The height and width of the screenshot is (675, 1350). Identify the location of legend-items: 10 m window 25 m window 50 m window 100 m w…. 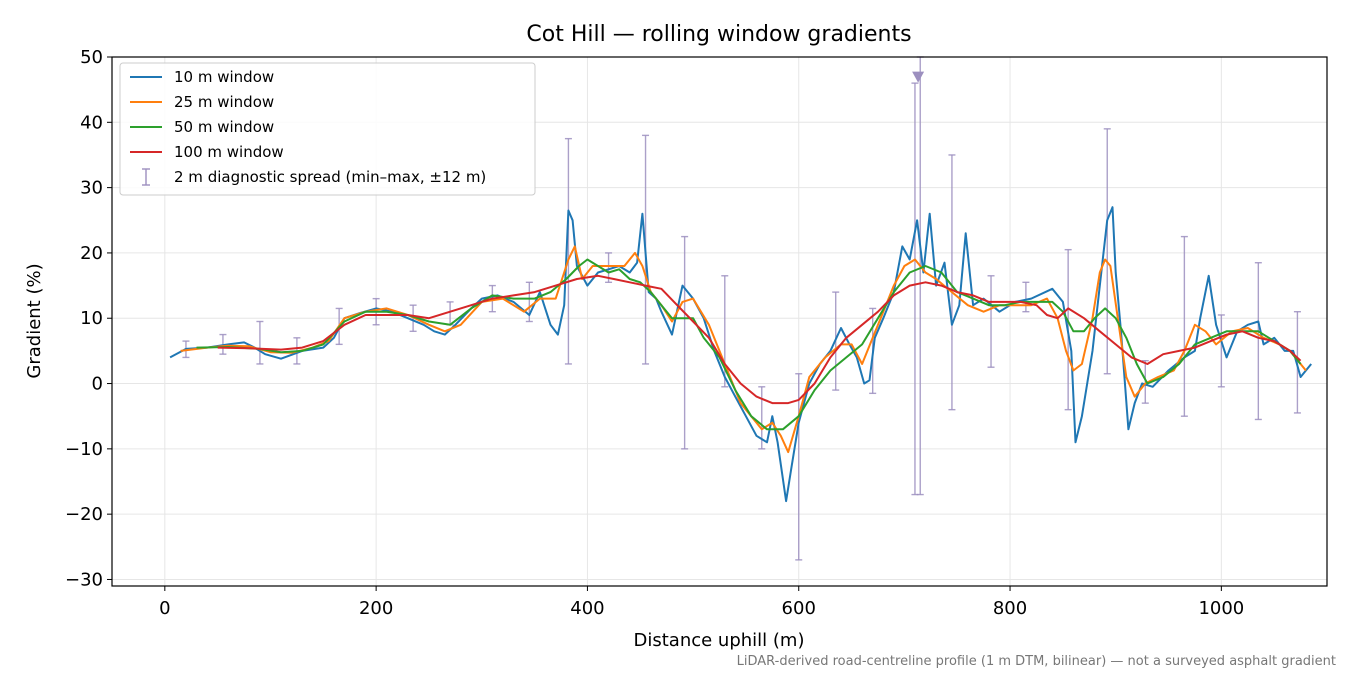
(308, 127).